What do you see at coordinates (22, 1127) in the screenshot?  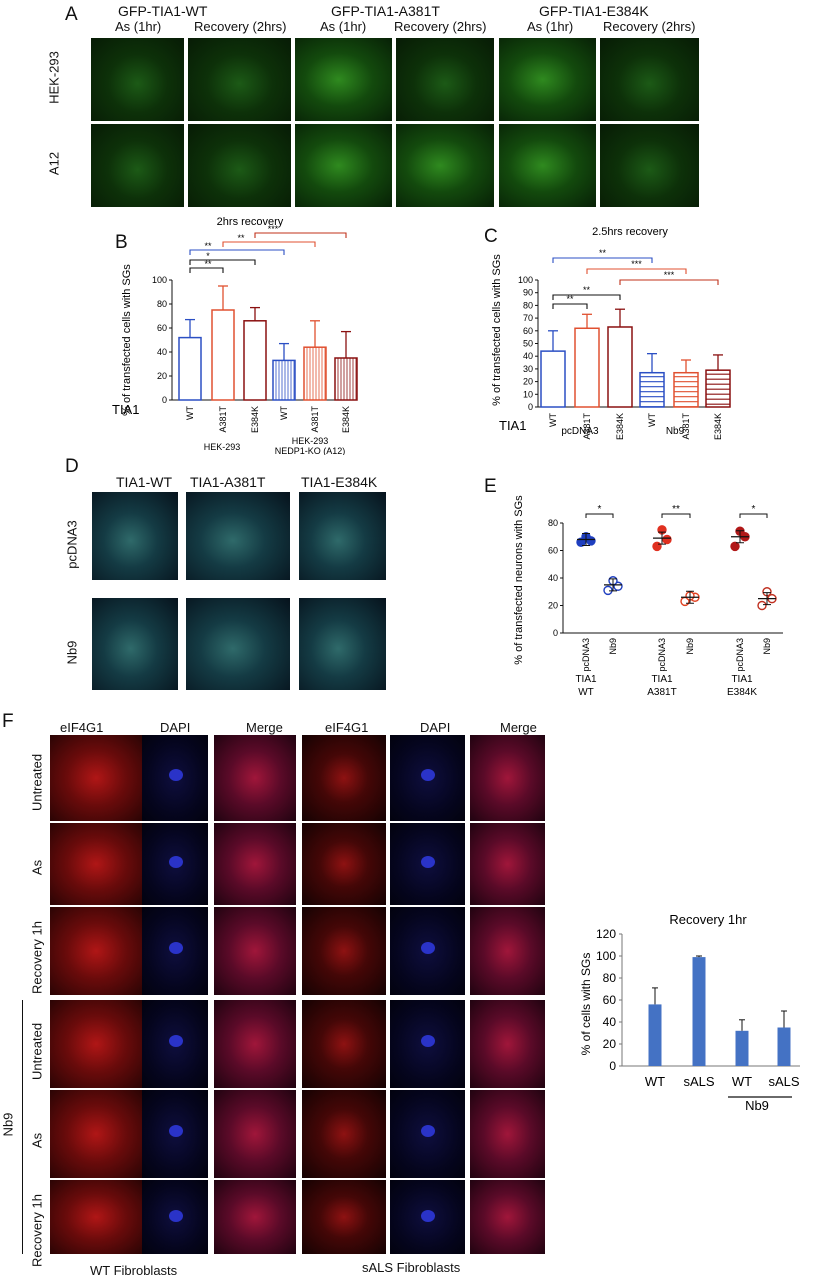 I see `panel-f-group-bracket` at bounding box center [22, 1127].